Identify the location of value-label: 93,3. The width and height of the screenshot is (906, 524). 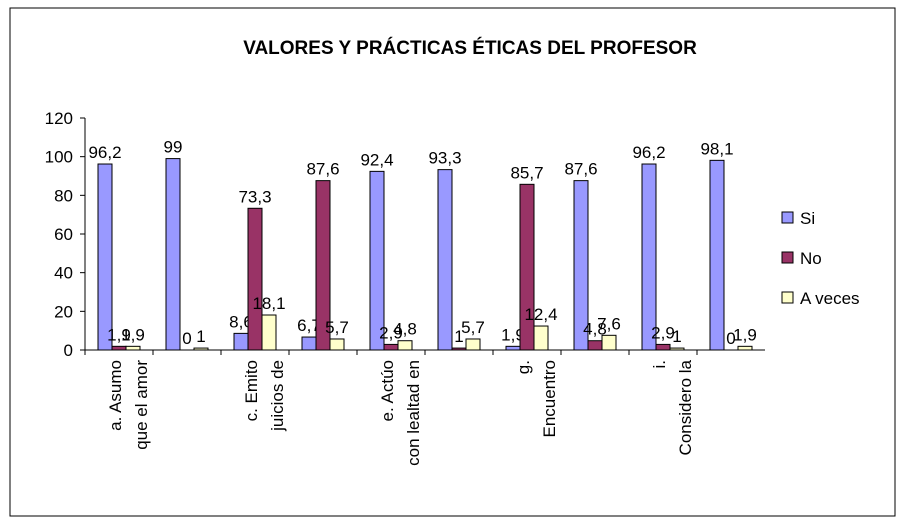
(444, 158).